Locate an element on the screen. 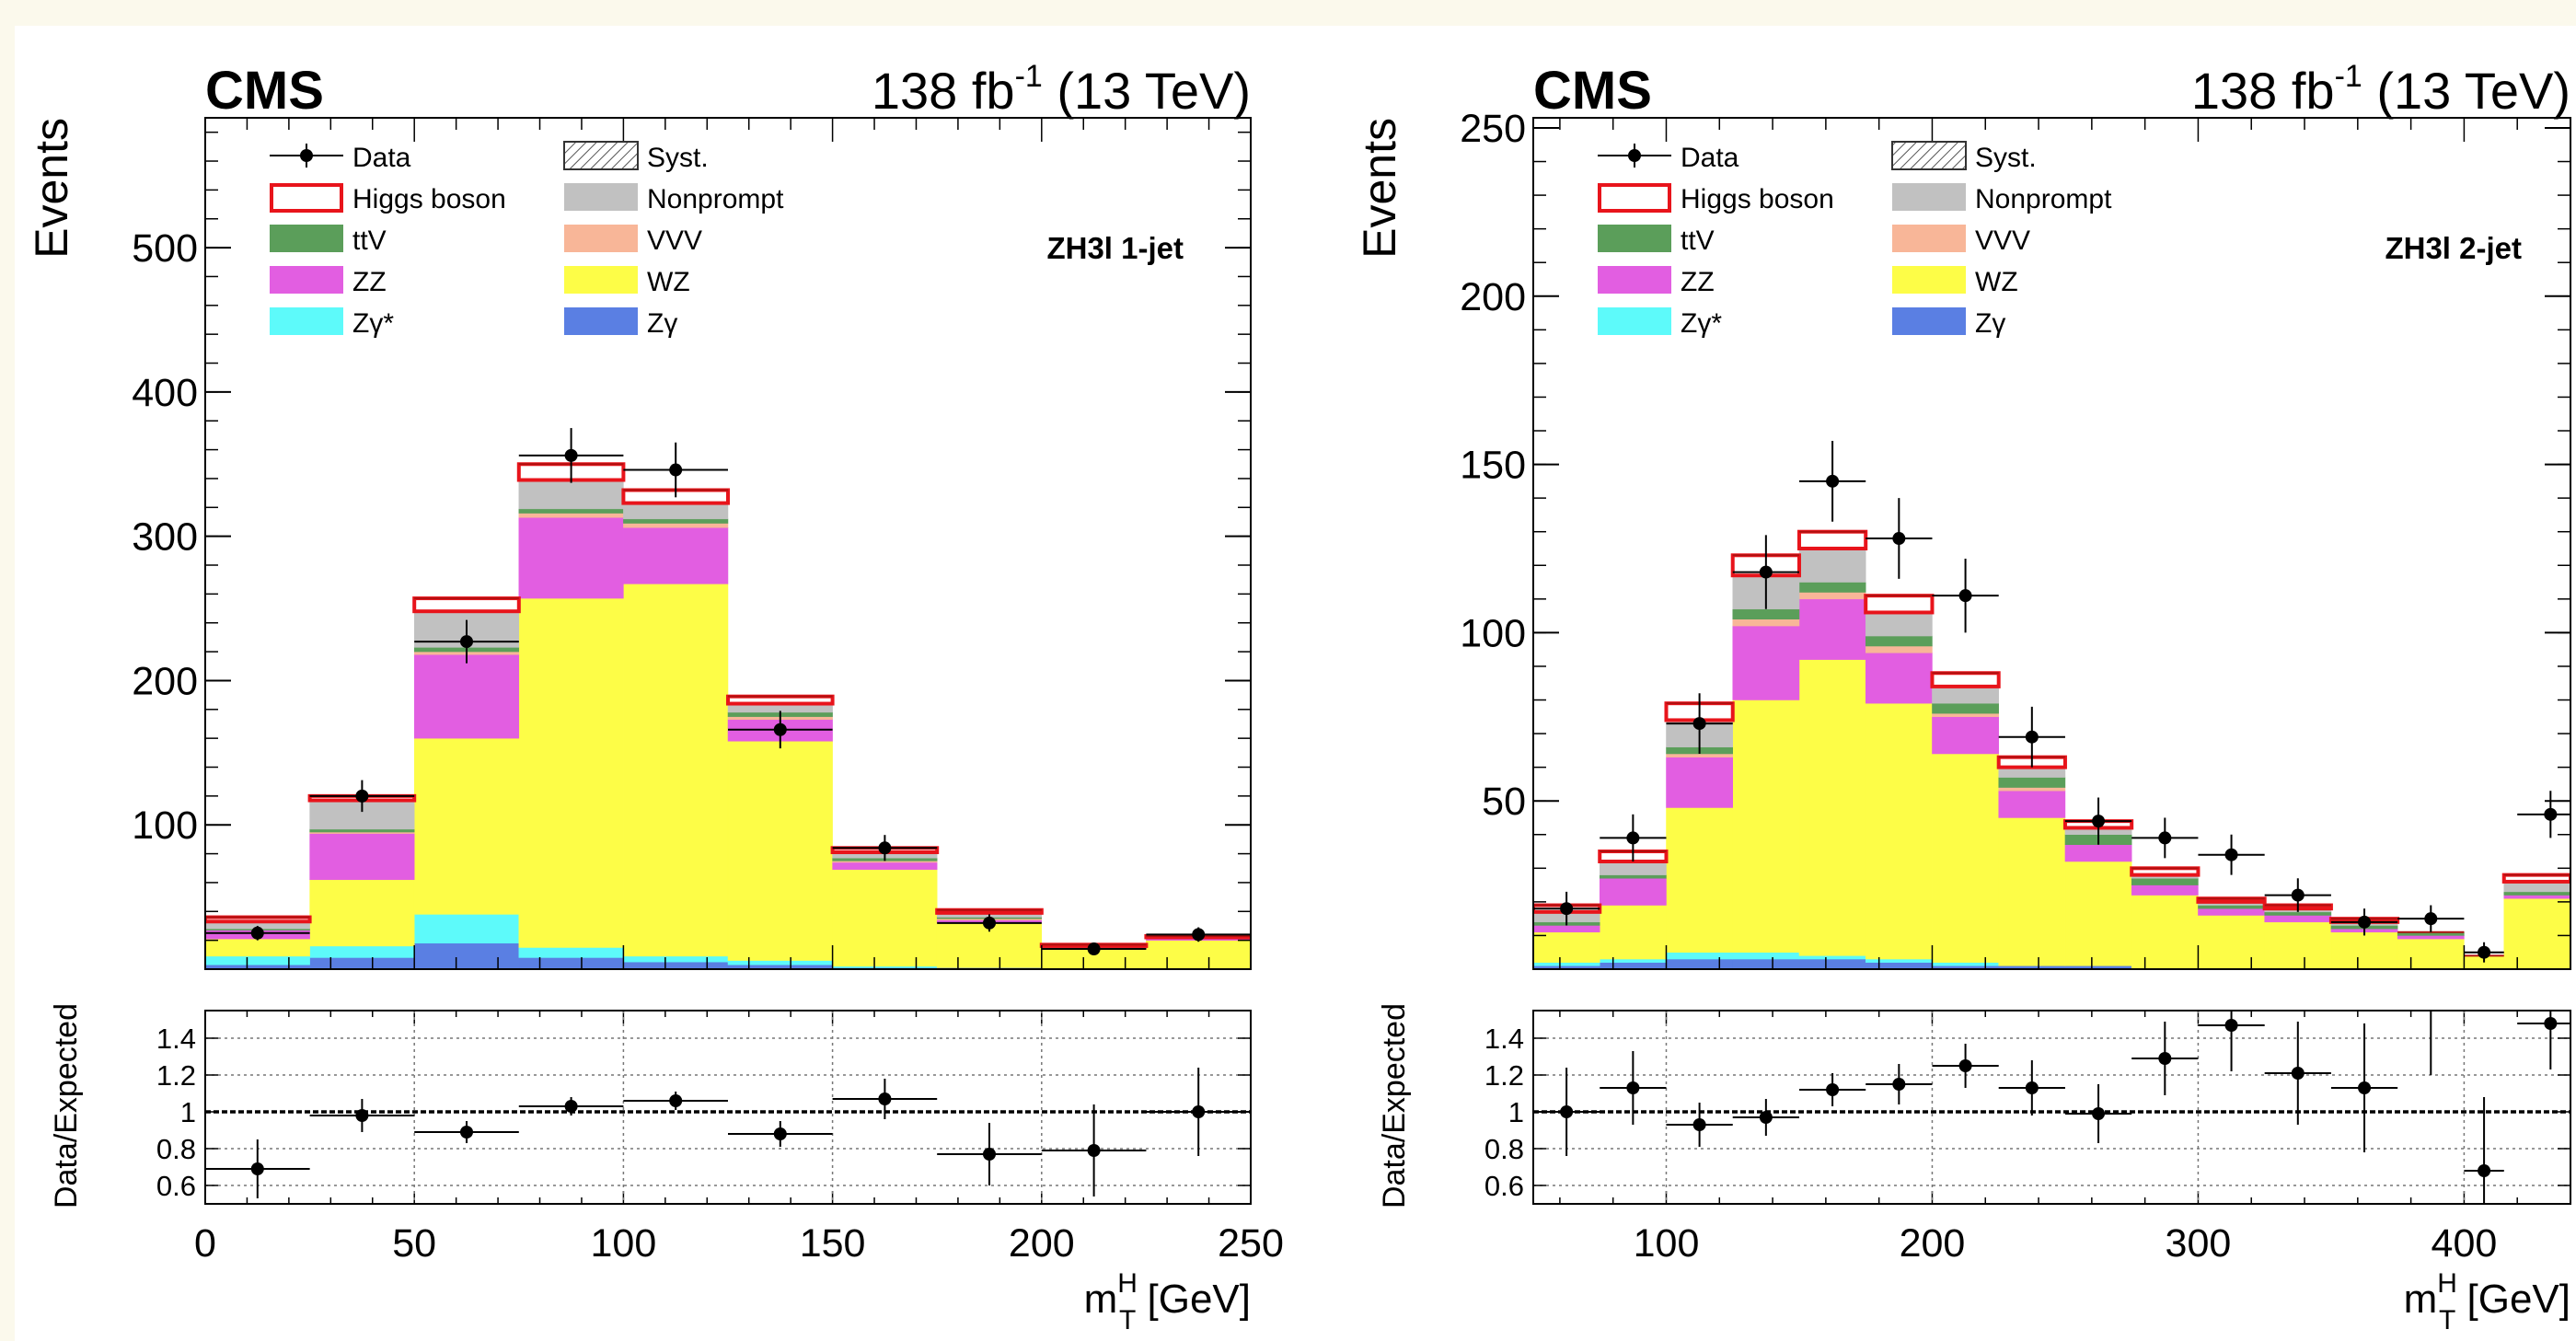 This screenshot has height=1341, width=2576. ratio-frame is located at coordinates (2052, 1107).